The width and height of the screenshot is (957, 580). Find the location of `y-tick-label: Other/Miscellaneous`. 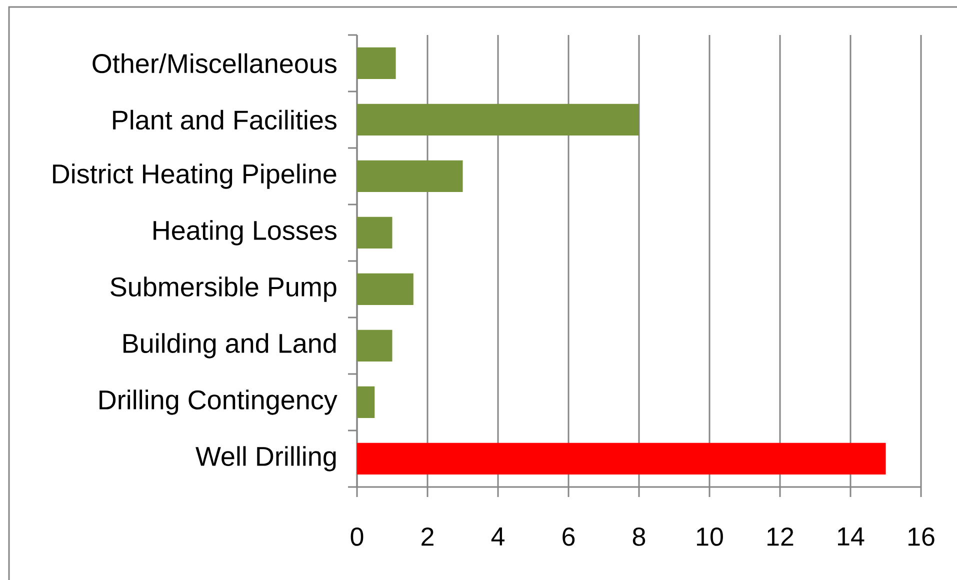

y-tick-label: Other/Miscellaneous is located at coordinates (214, 63).